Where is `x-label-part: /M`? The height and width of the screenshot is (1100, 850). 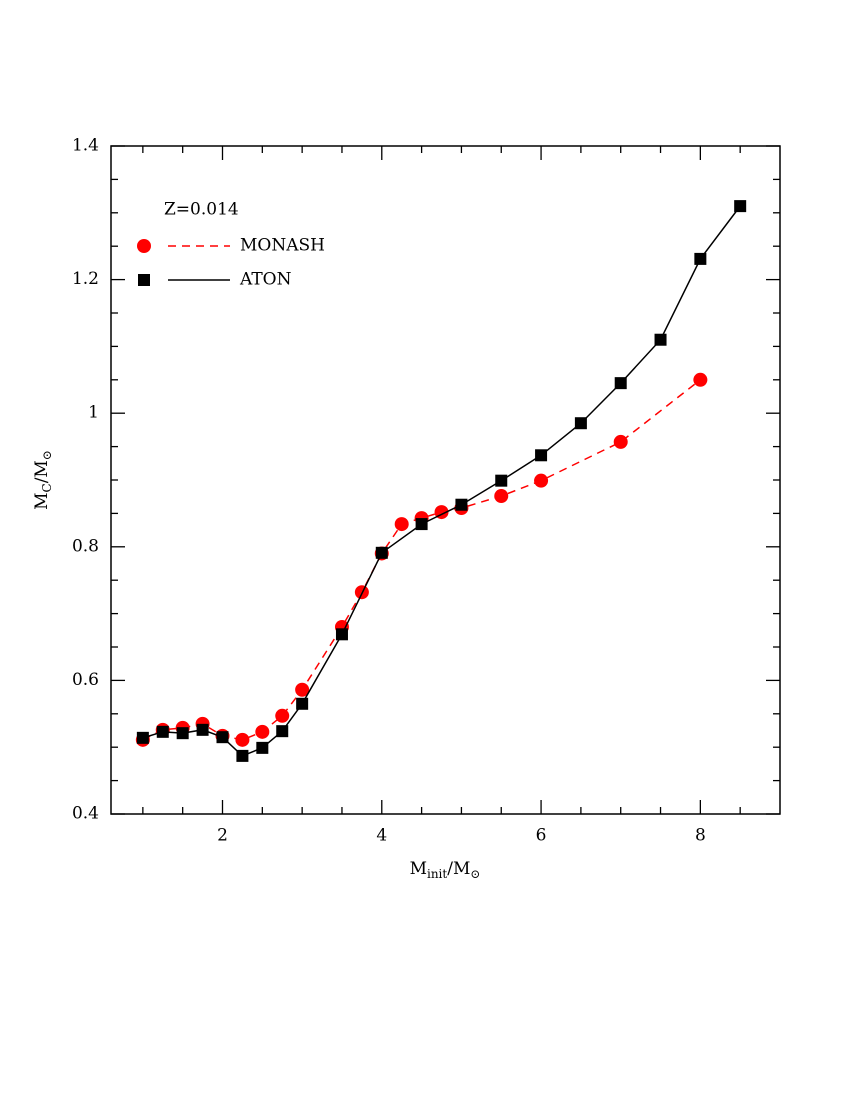
x-label-part: /M is located at coordinates (458, 869).